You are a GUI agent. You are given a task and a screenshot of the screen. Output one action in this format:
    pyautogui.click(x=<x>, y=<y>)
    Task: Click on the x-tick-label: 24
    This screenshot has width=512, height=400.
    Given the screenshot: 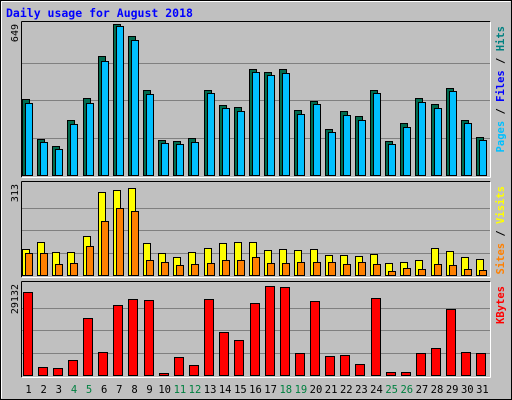 What is the action you would take?
    pyautogui.click(x=376, y=390)
    